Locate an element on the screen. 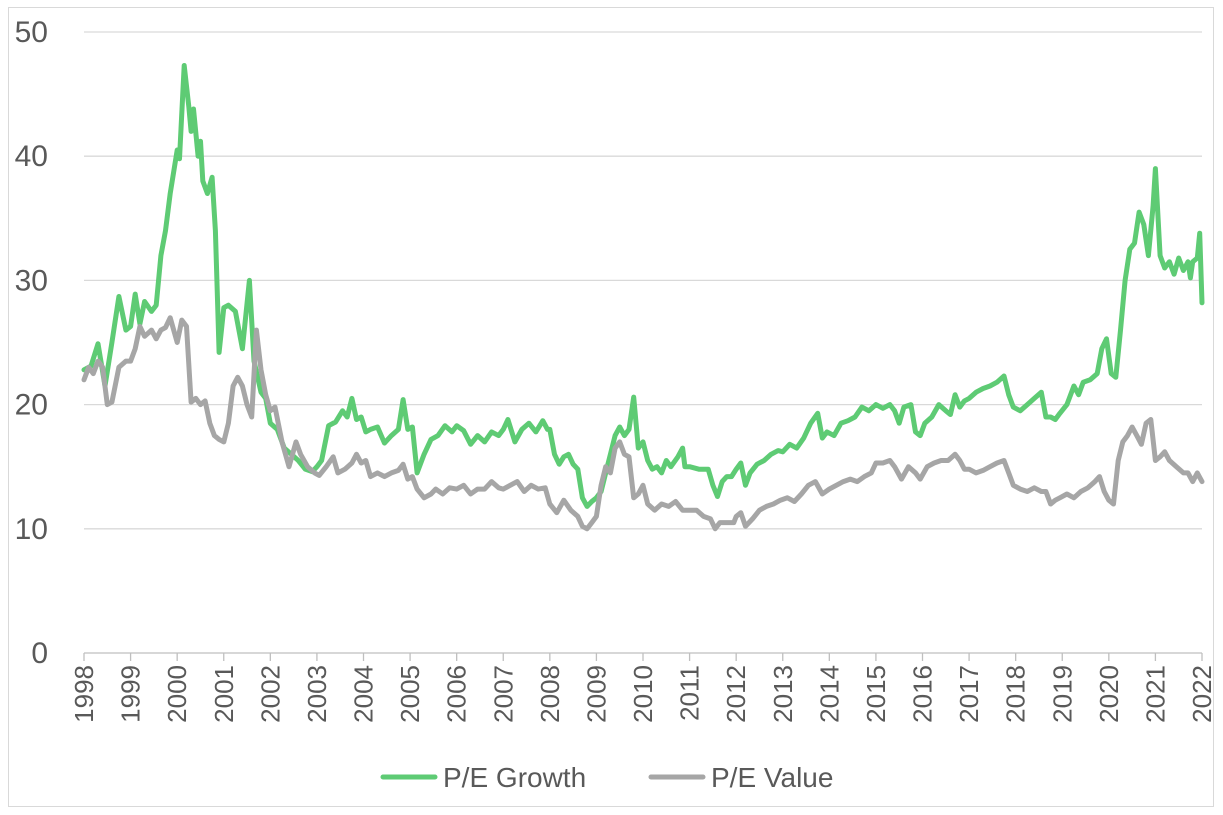 The height and width of the screenshot is (815, 1223). x-tick-label-2004: 2004 is located at coordinates (364, 694).